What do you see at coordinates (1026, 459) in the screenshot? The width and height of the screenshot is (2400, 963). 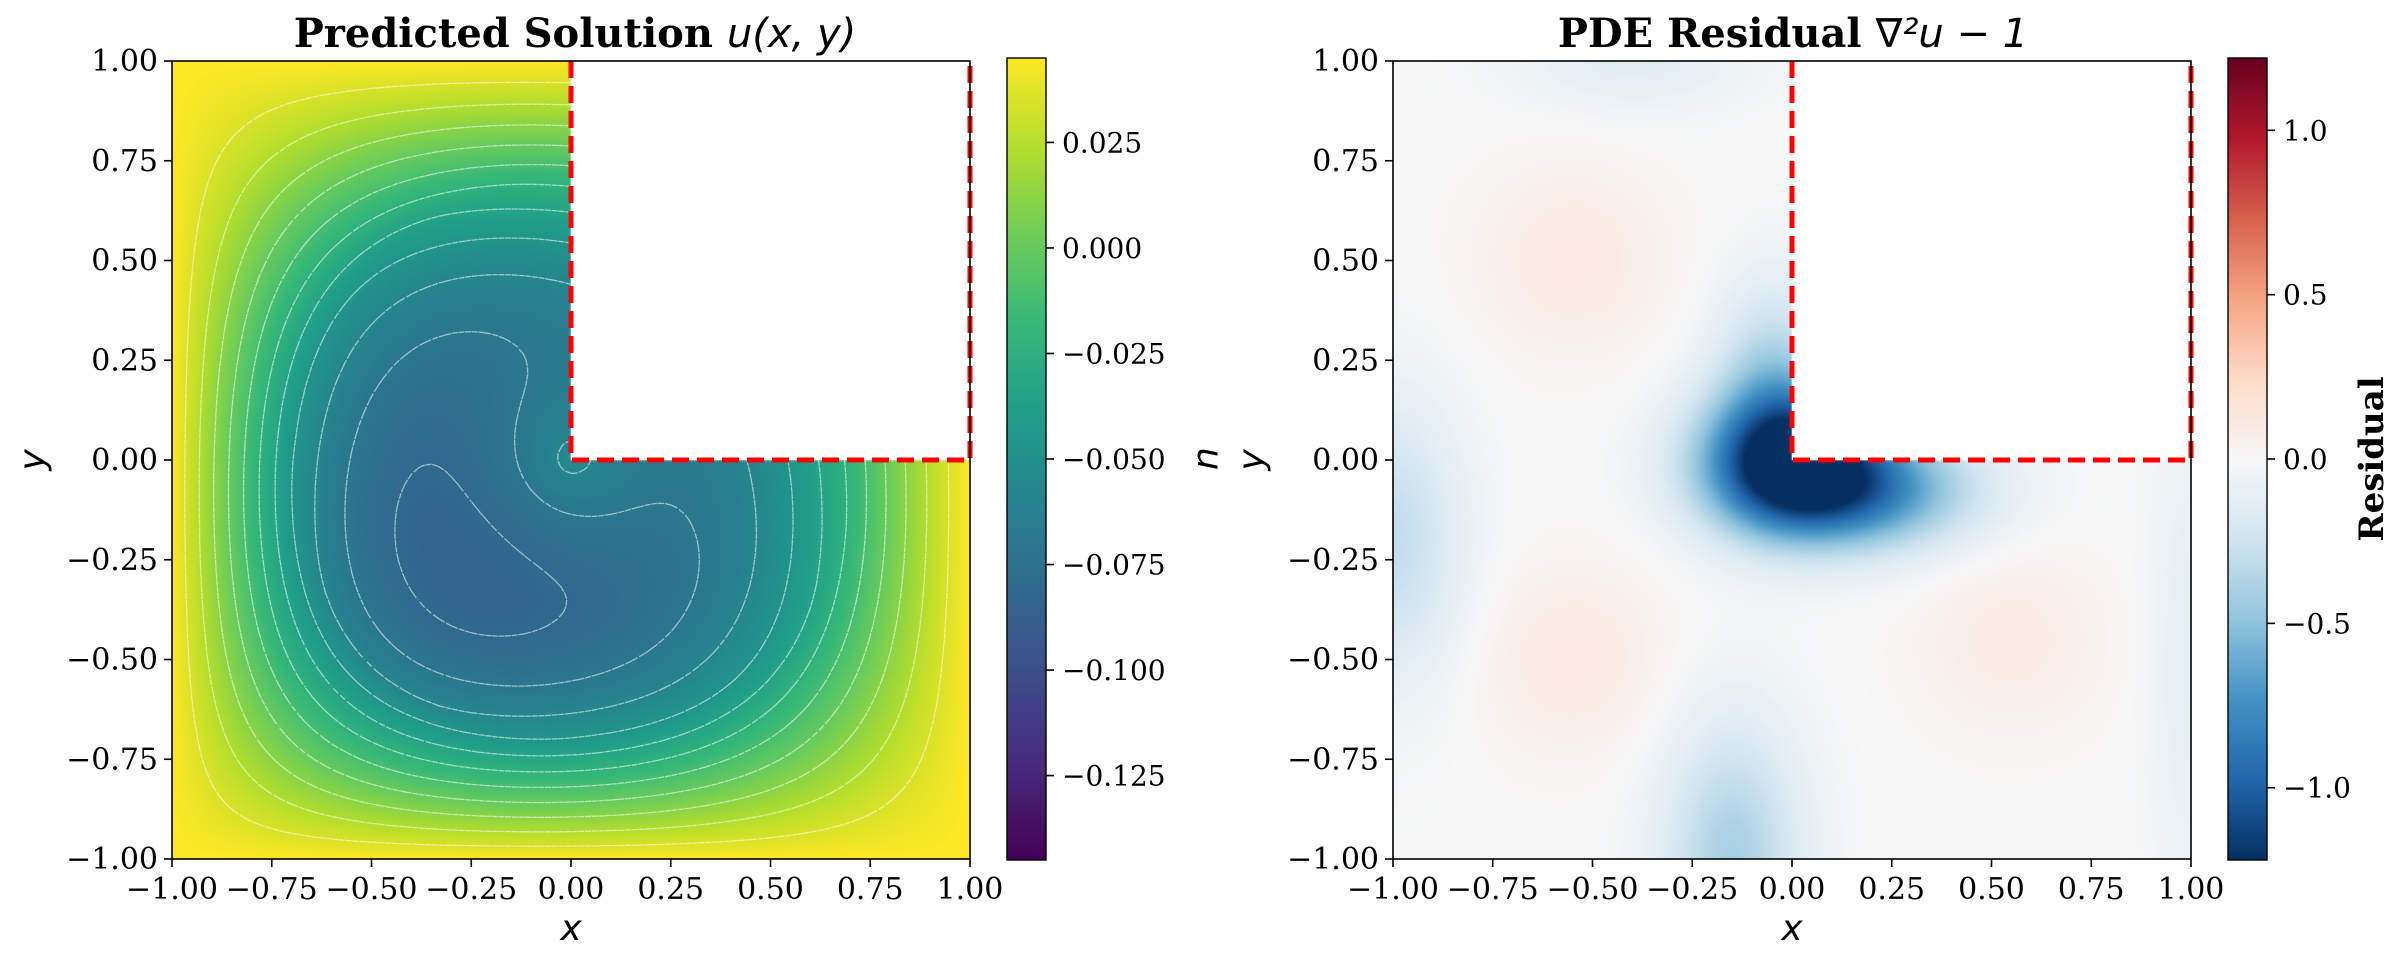 I see `solution-colorbar-gradient` at bounding box center [1026, 459].